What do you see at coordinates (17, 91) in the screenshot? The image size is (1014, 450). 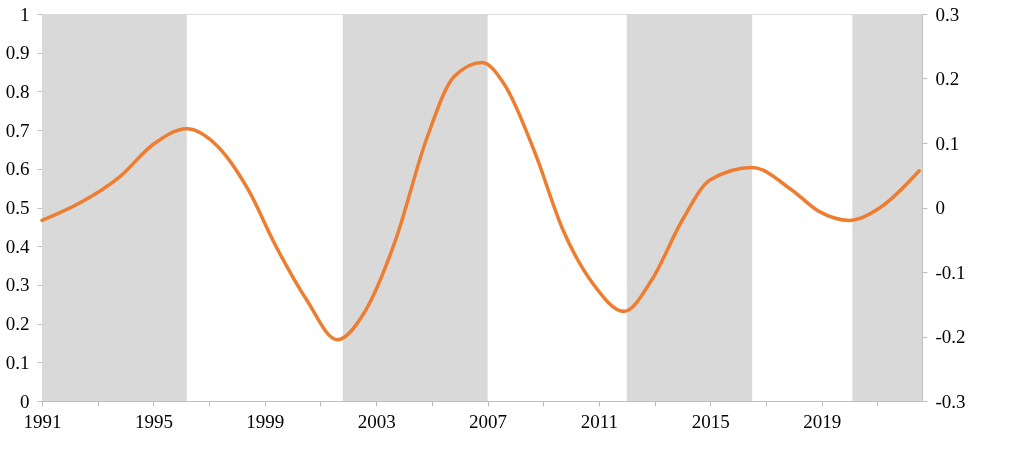 I see `y-tick-label: 0.8` at bounding box center [17, 91].